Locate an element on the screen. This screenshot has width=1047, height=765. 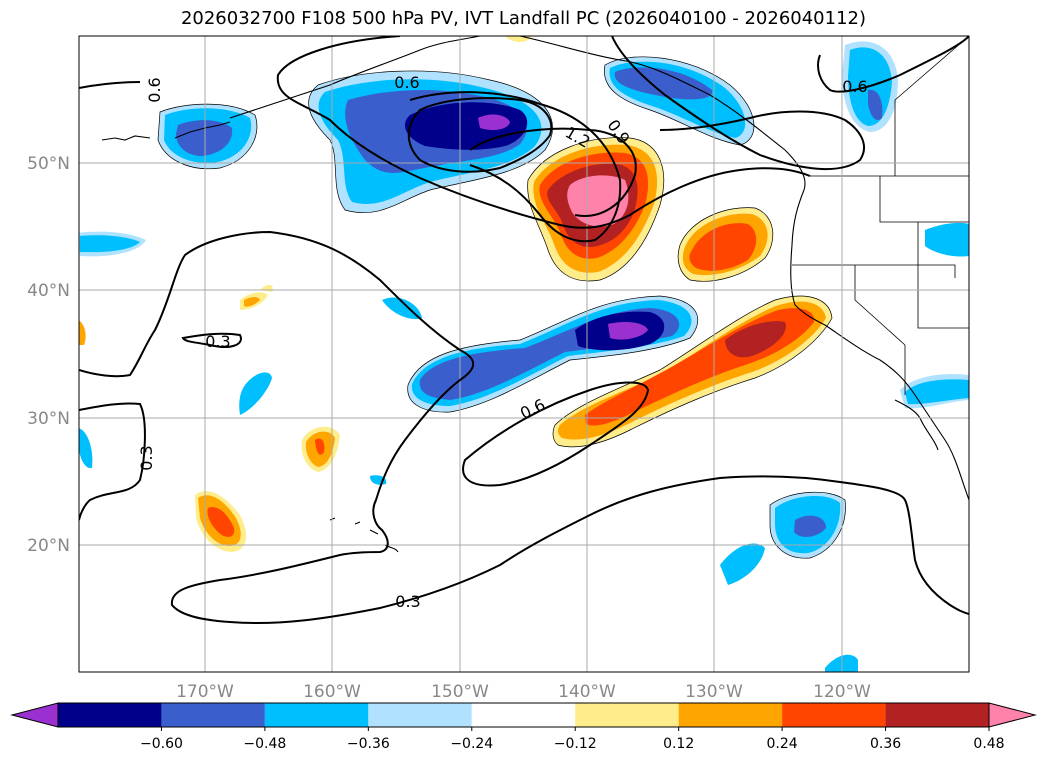
lon-label: 150°W is located at coordinates (460, 692).